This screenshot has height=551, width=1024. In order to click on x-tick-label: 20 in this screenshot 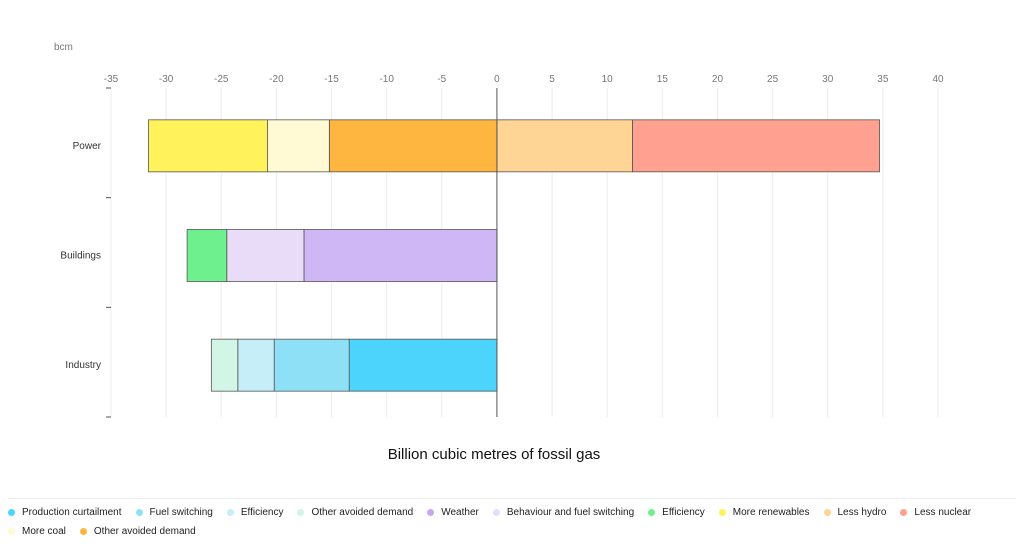, I will do `click(718, 79)`.